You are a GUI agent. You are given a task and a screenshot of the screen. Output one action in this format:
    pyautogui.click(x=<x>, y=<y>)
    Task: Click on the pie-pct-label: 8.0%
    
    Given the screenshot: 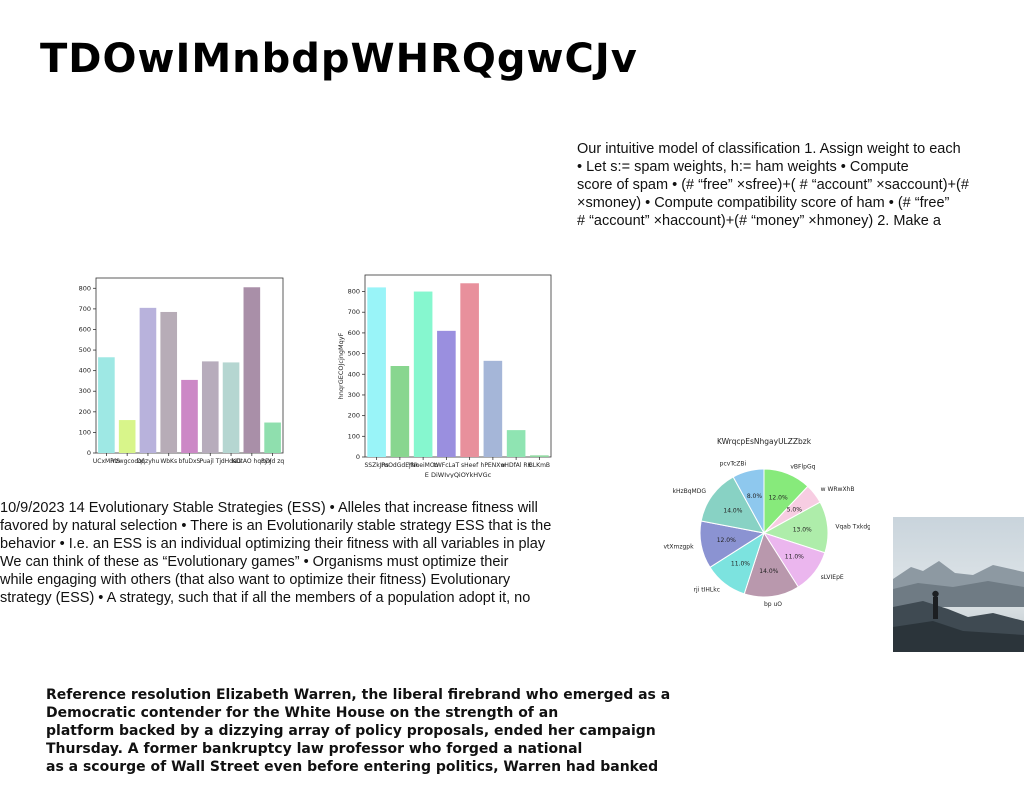 What is the action you would take?
    pyautogui.click(x=755, y=496)
    